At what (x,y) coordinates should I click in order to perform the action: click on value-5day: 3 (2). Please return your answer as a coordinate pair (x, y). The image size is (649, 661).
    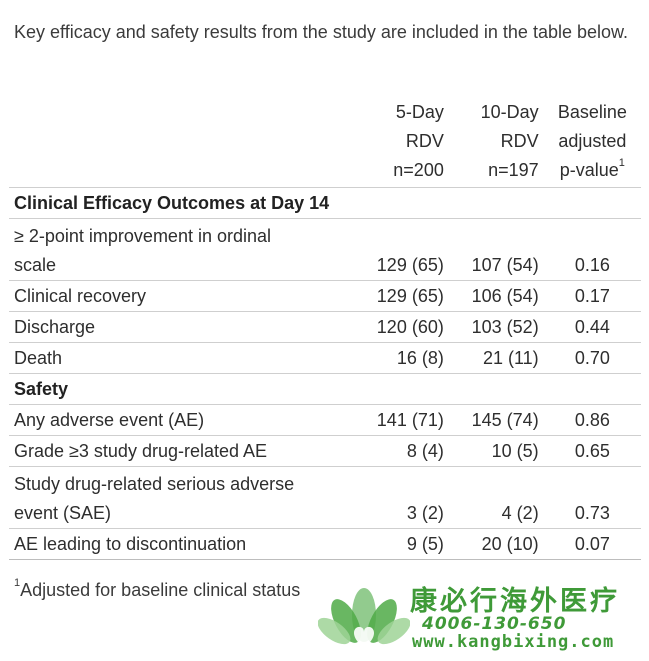
    Looking at the image, I should click on (425, 513).